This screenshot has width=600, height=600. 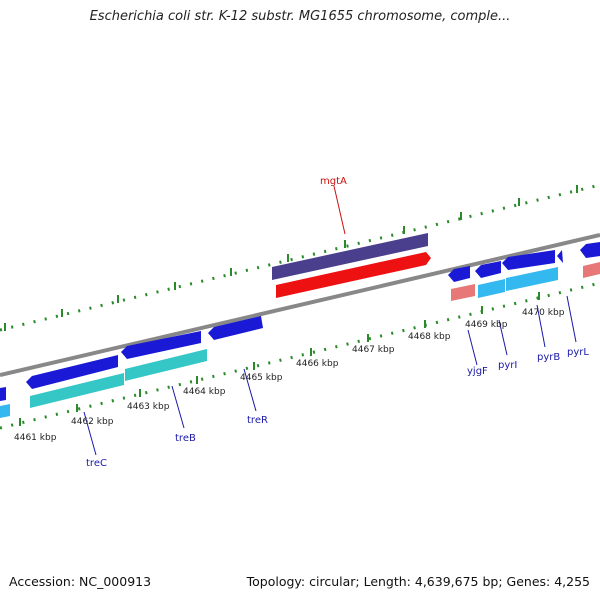 What do you see at coordinates (204, 392) in the screenshot?
I see `tick-label-4464: 4464 kbp` at bounding box center [204, 392].